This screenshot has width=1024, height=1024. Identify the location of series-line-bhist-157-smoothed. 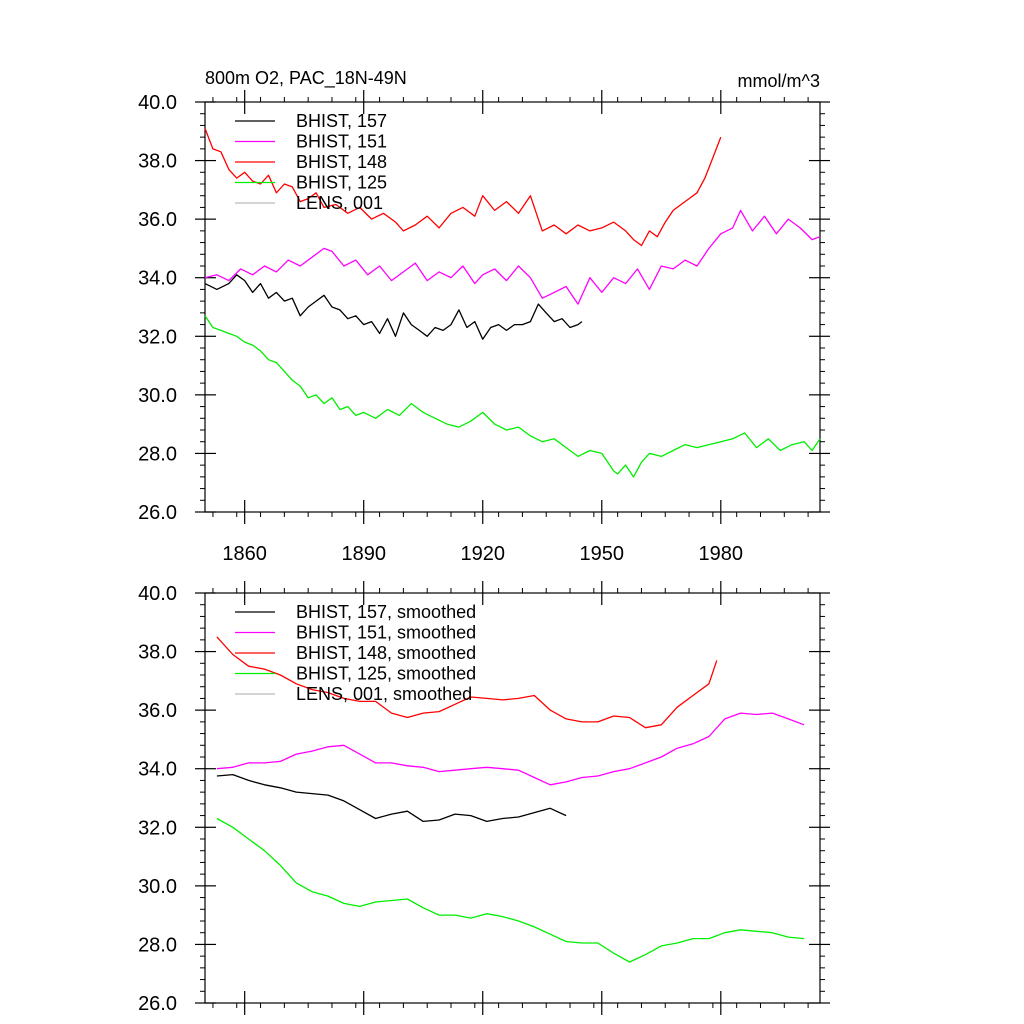
(391, 798).